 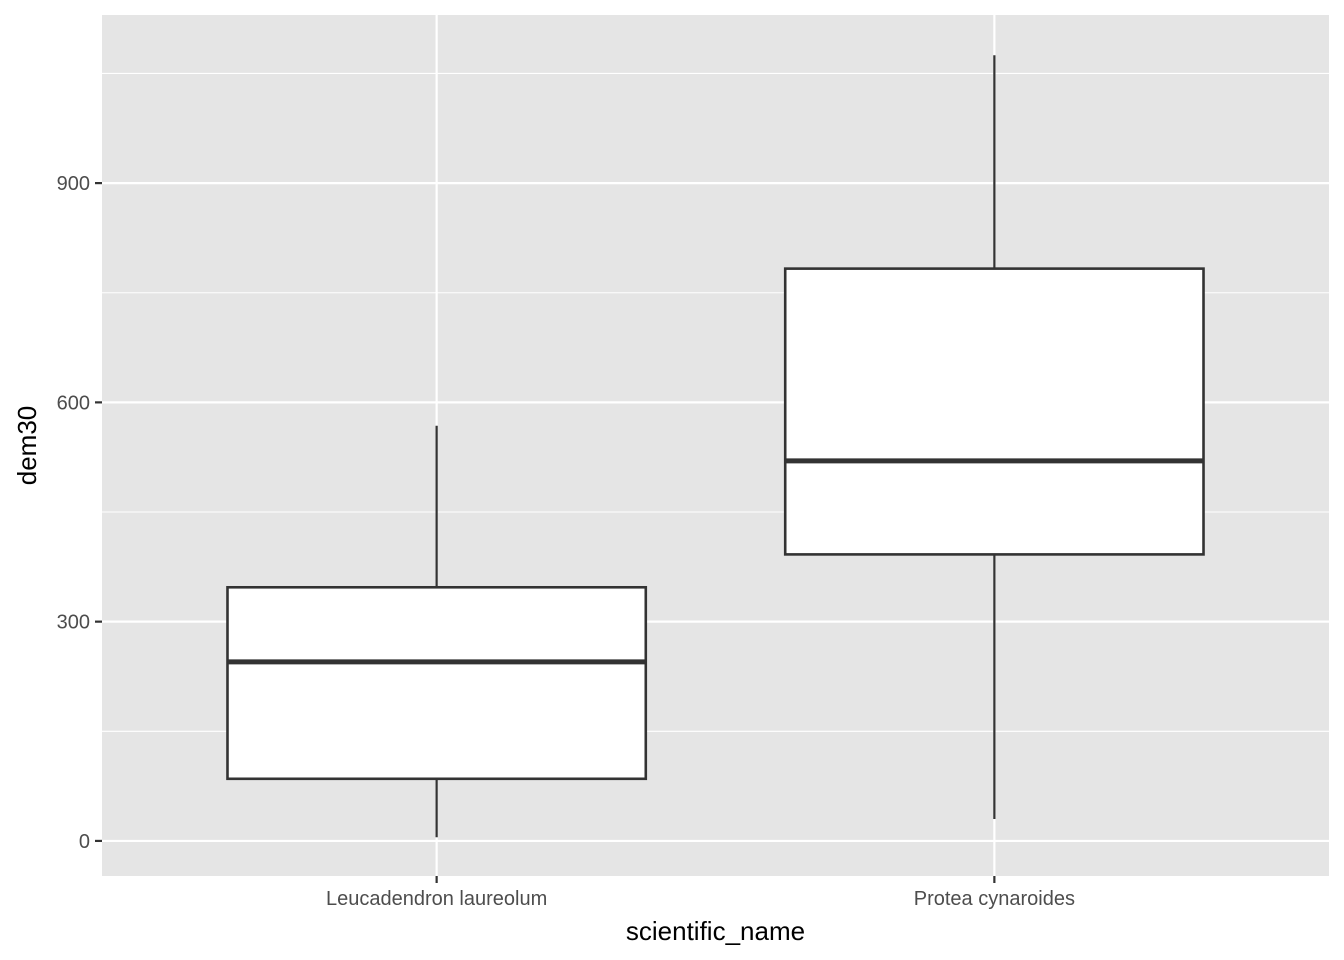 I want to click on x-tick-label: Protea cynaroides, so click(x=994, y=899).